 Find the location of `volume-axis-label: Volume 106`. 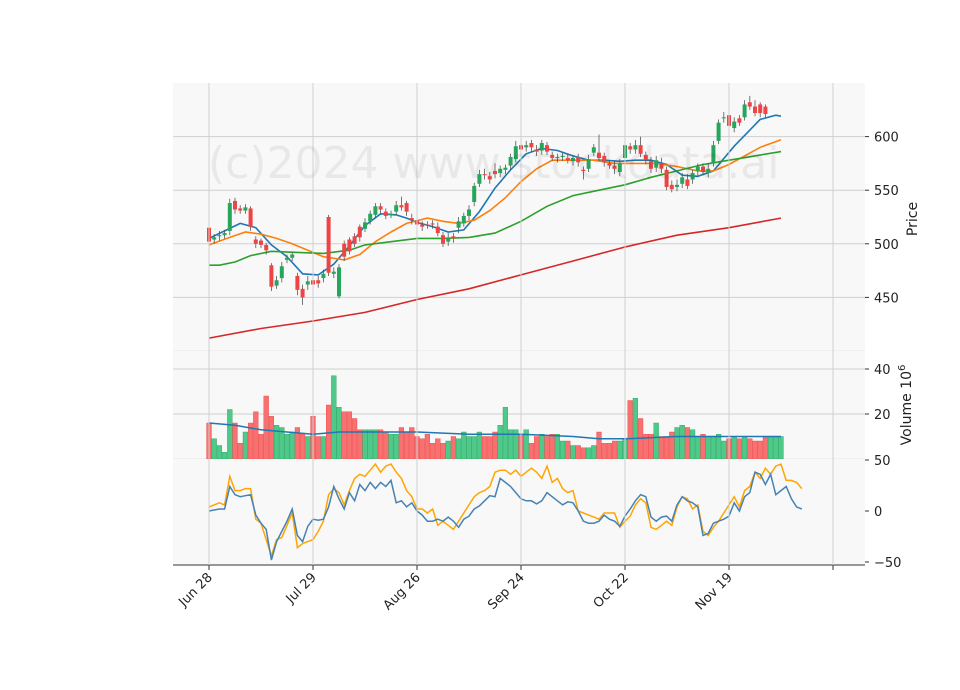

volume-axis-label: Volume 106 is located at coordinates (906, 405).